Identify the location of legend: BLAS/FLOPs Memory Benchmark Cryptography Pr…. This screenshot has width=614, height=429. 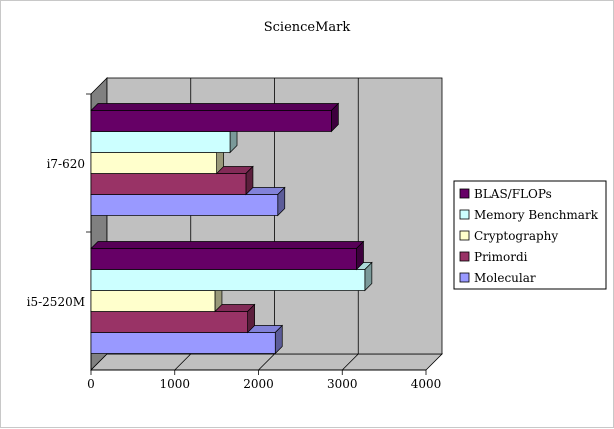
(530, 235).